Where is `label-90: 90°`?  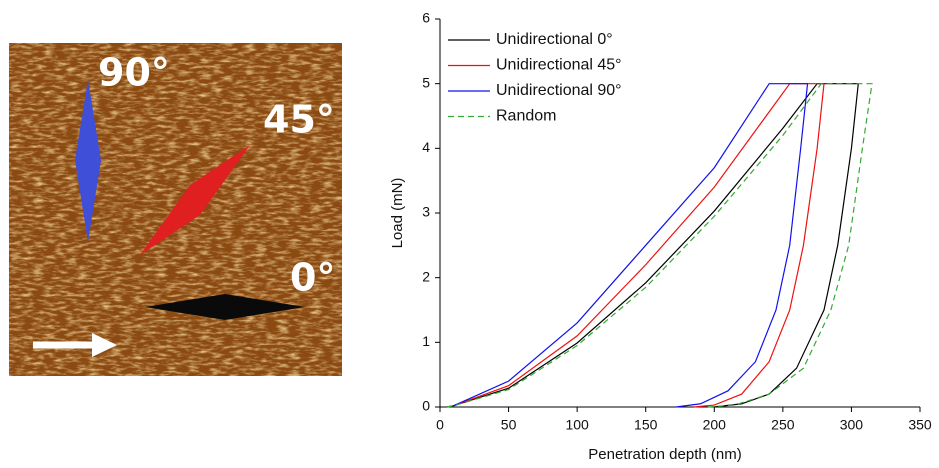 label-90: 90° is located at coordinates (134, 73).